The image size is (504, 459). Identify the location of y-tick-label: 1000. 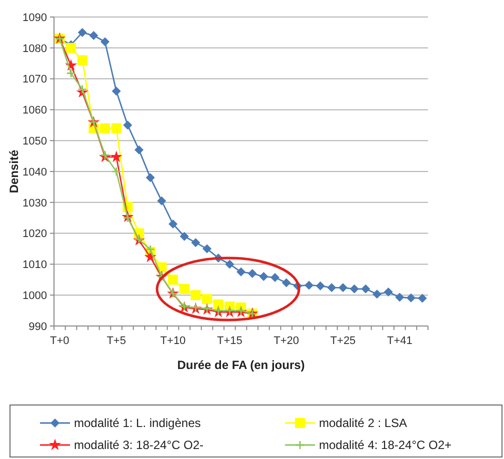
(34, 296).